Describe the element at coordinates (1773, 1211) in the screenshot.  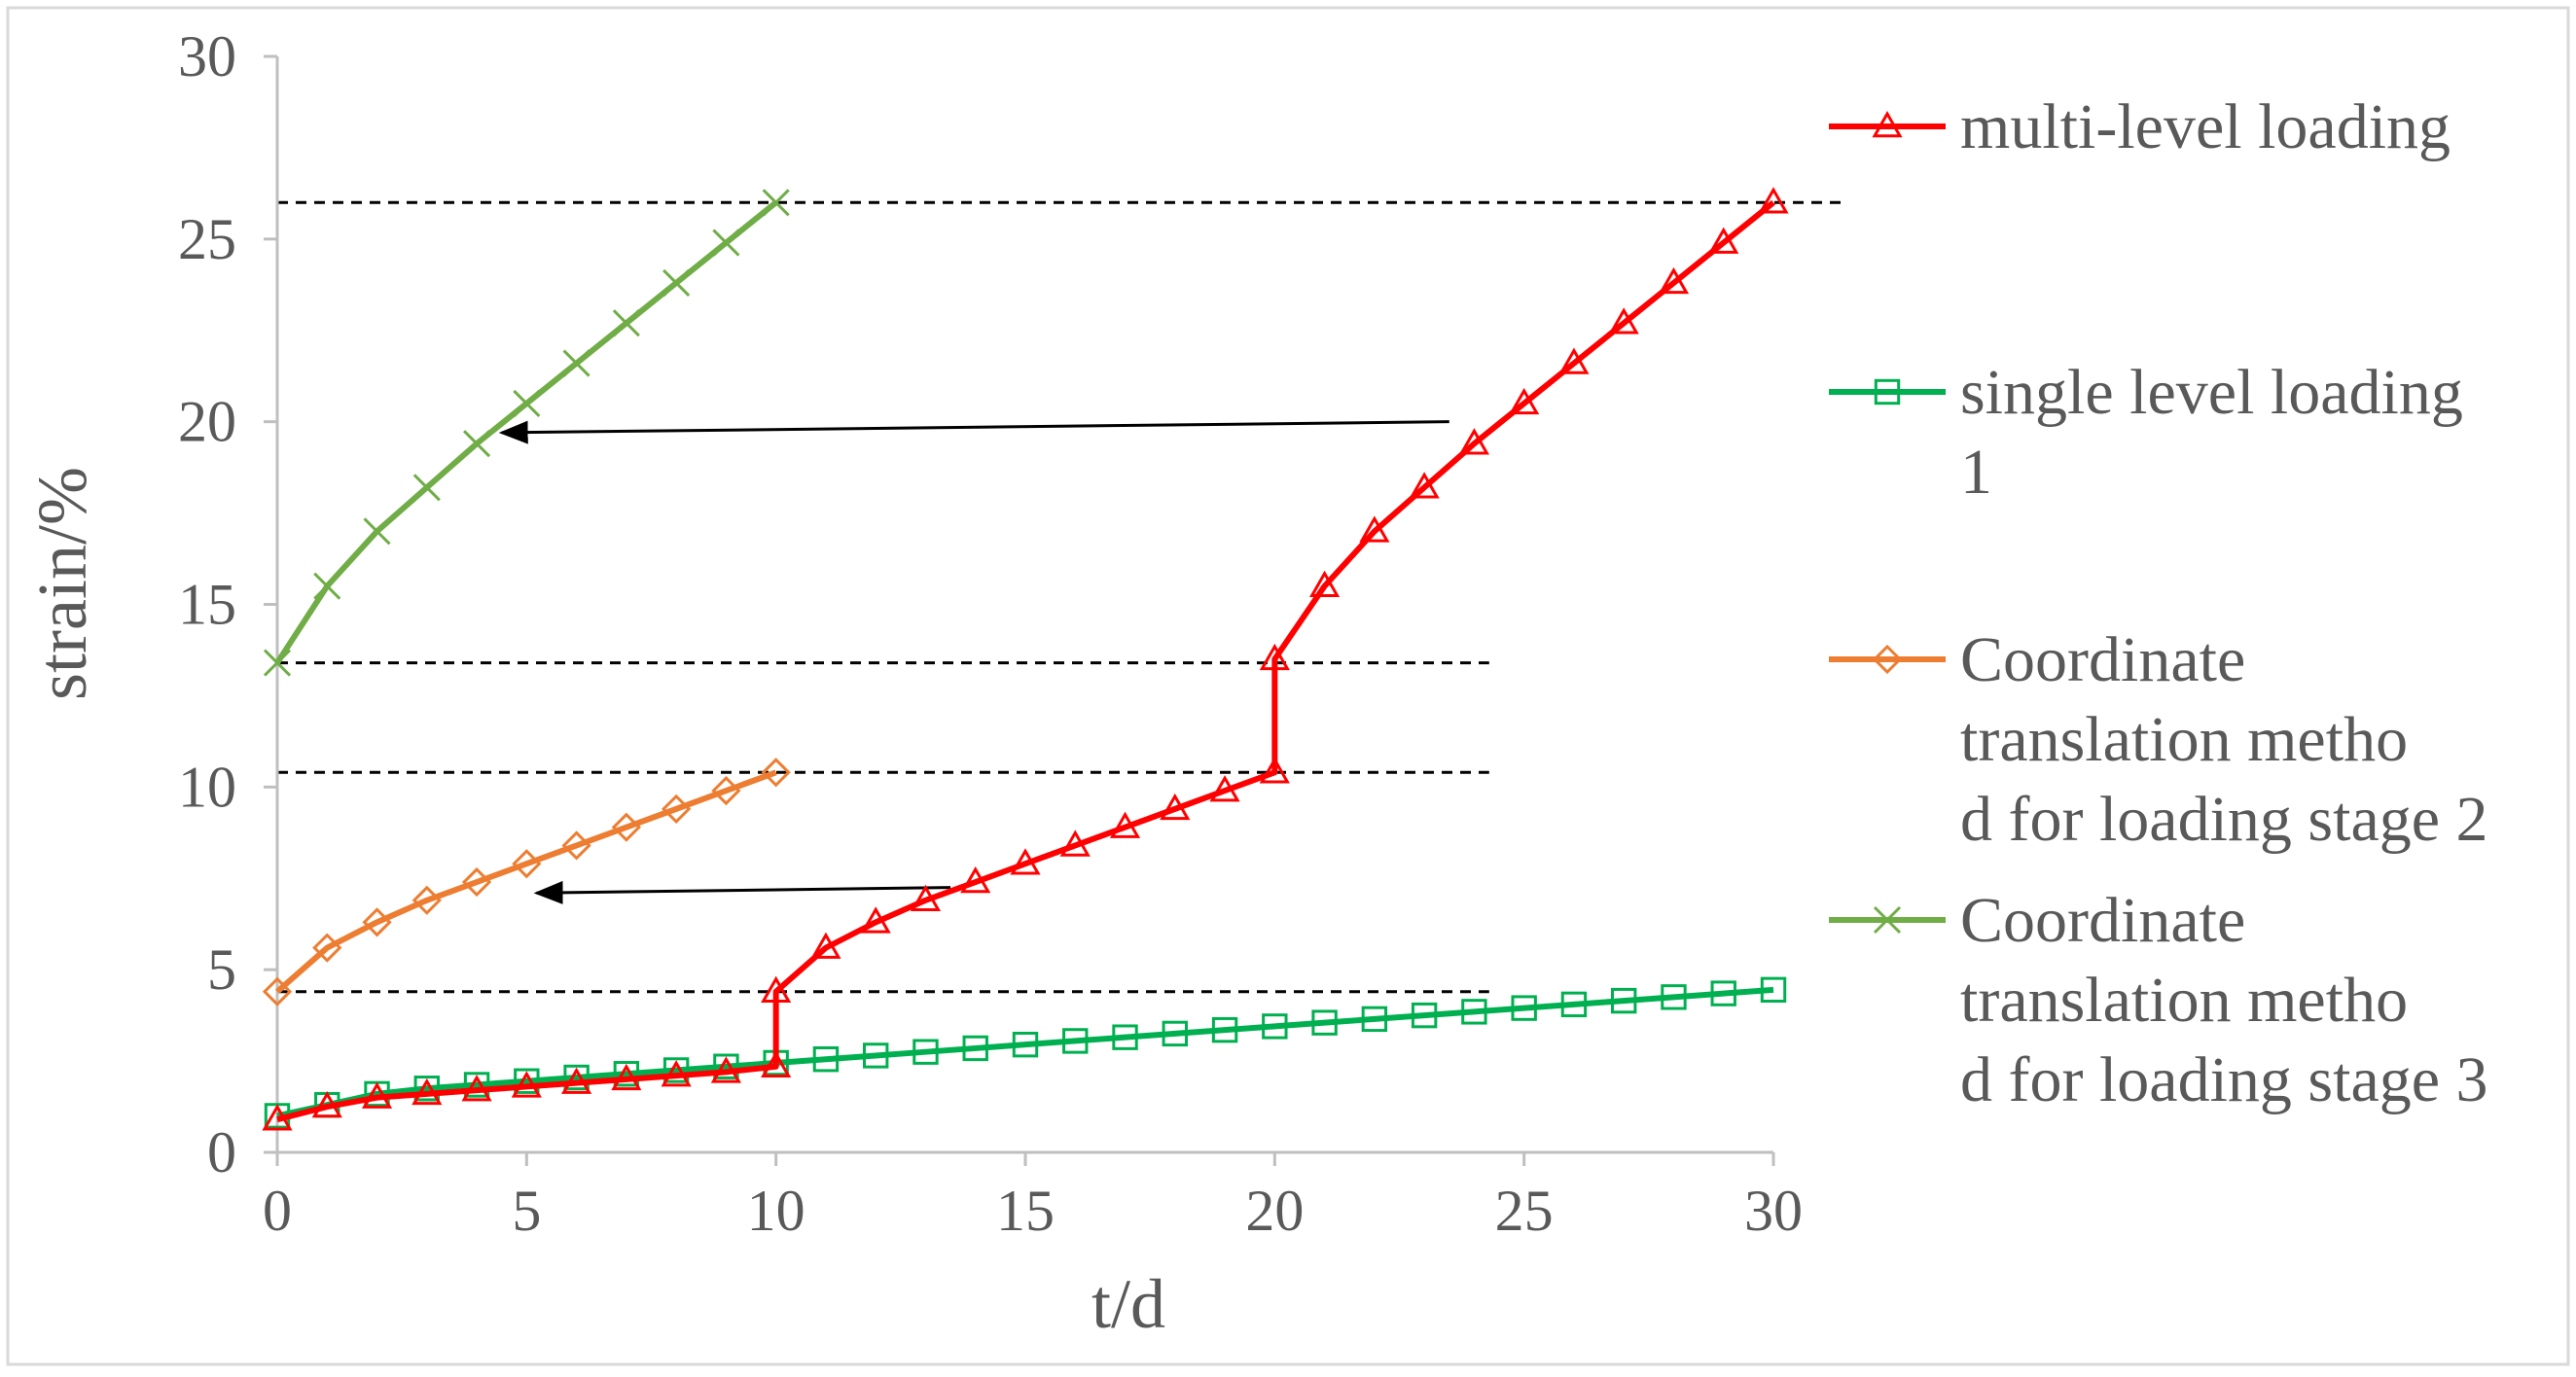
I see `x-tick-label: 30` at that location.